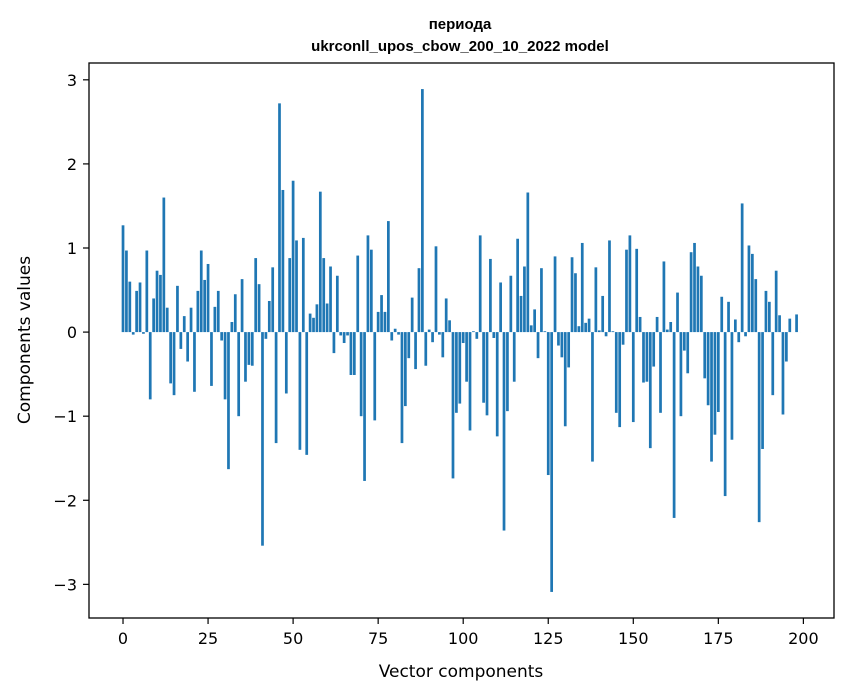 Image resolution: width=847 pixels, height=696 pixels. I want to click on x-tick-label: 50, so click(293, 638).